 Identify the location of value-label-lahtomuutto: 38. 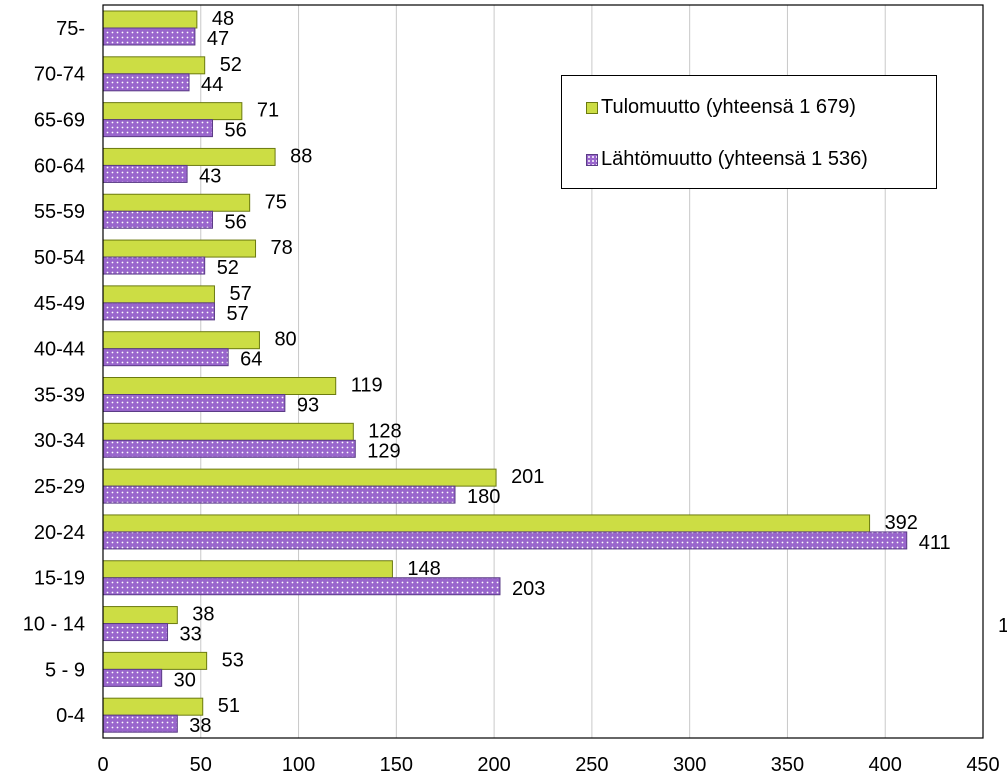
(200, 726).